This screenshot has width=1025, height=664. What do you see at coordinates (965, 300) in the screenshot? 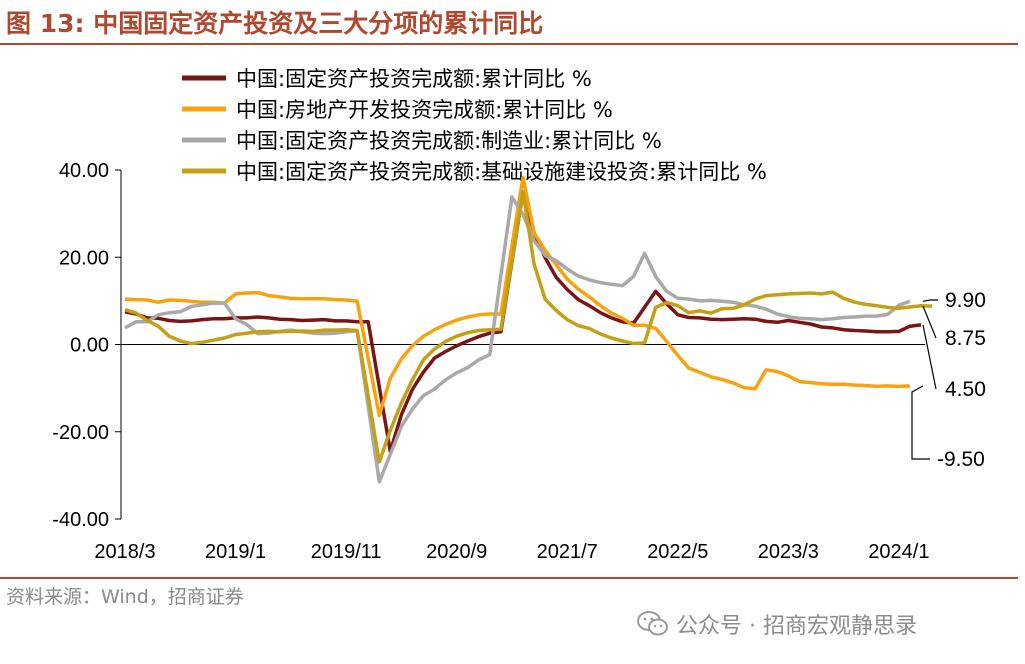
I see `end-value-label: 9.90` at bounding box center [965, 300].